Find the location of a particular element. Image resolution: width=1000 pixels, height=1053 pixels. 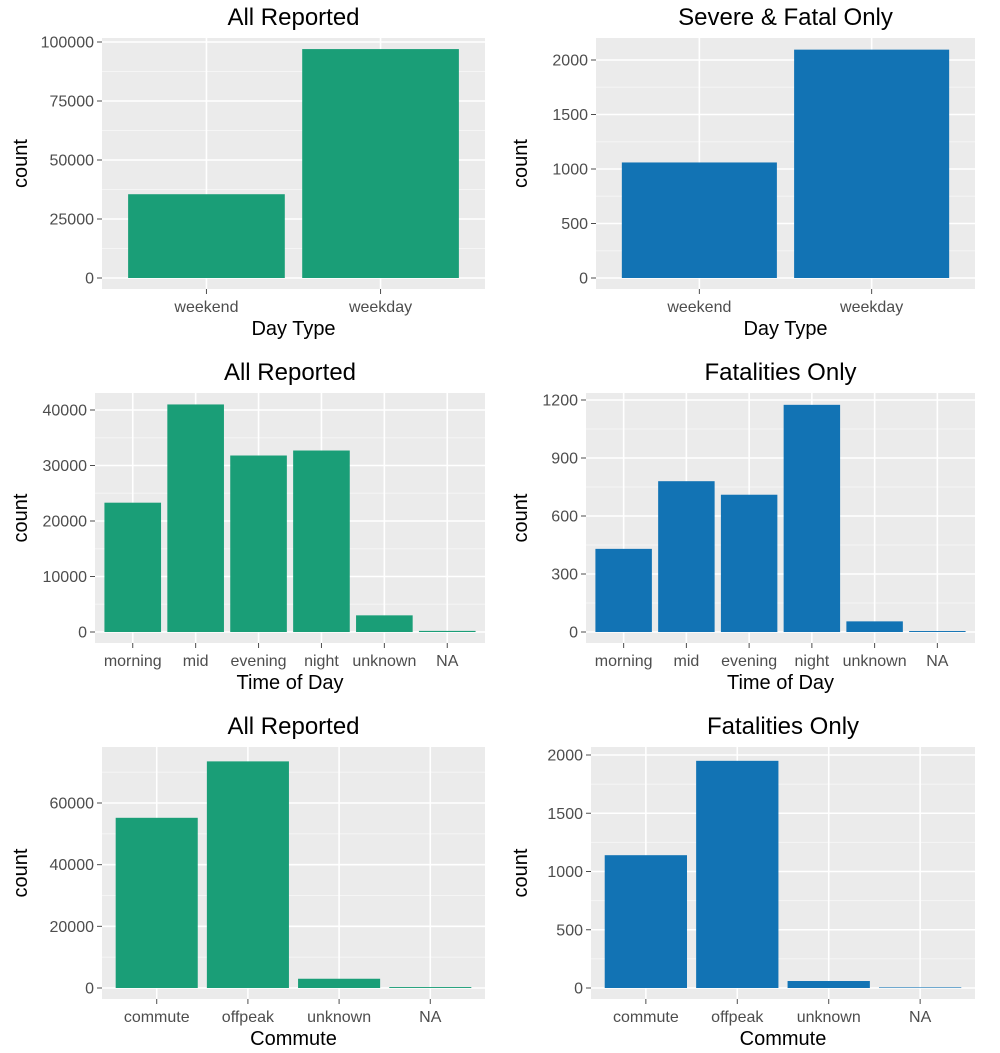

y-tick-label: 10000 is located at coordinates (65, 577).